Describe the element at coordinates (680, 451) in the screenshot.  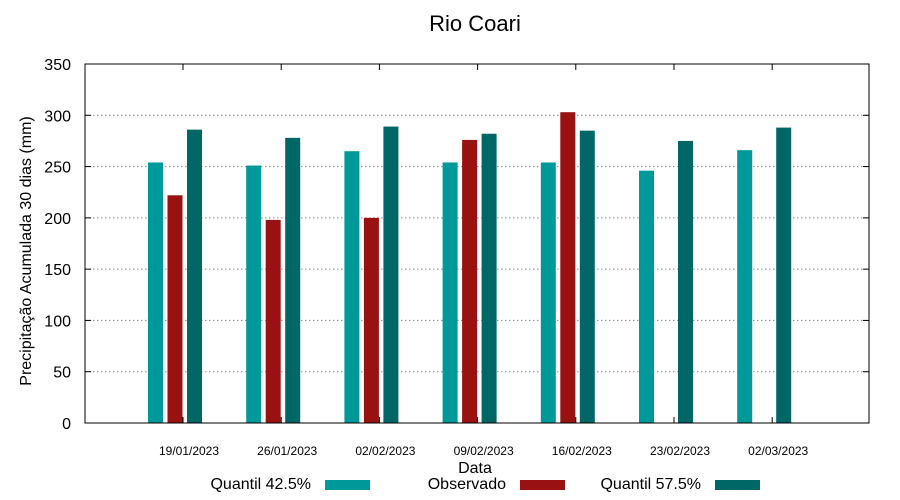
I see `x-tick-label: 23/02/2023` at that location.